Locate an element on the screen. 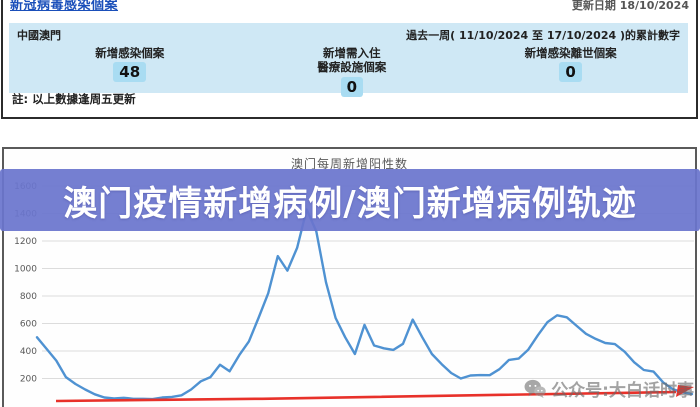 The image size is (700, 407). watermark: 公众号:大白话时事 is located at coordinates (609, 388).